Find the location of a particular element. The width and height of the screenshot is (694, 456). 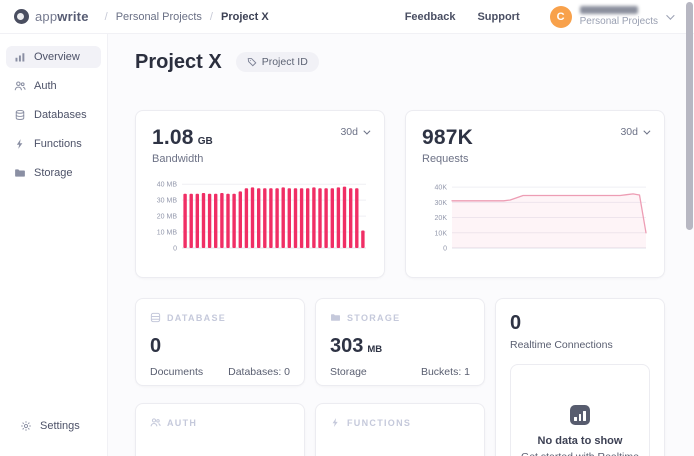

no-data-chart-icon is located at coordinates (580, 415).